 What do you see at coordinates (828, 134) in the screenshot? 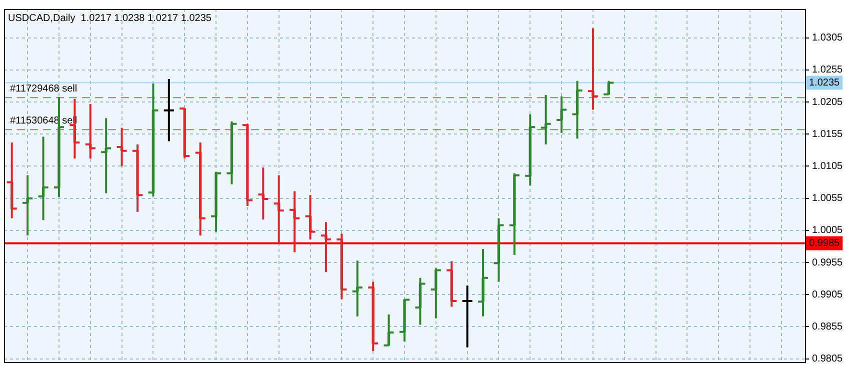
I see `y-tick-label: 1.0155` at bounding box center [828, 134].